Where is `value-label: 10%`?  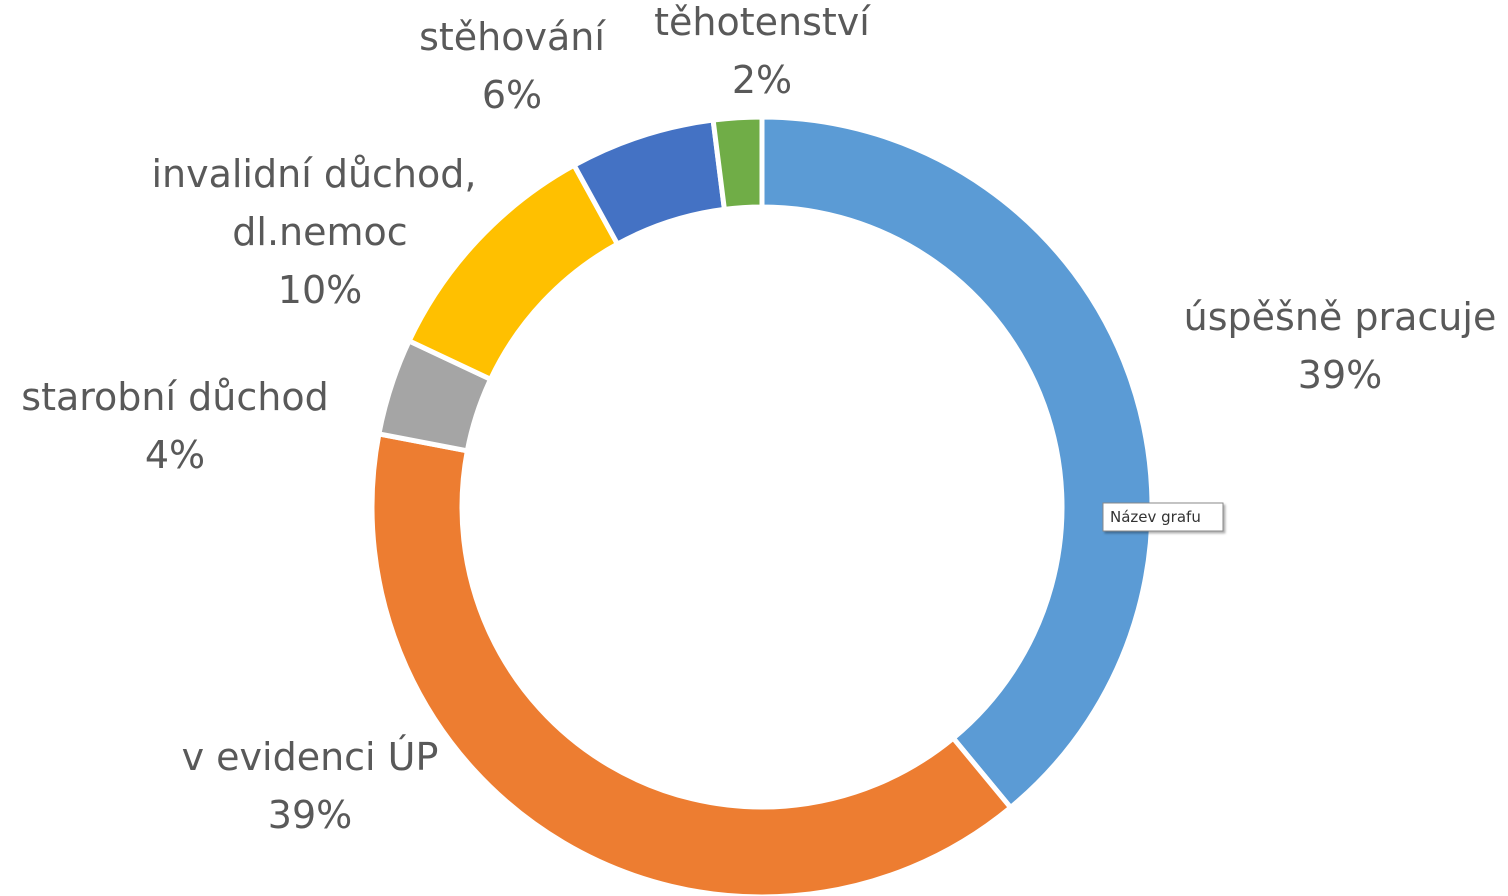
value-label: 10% is located at coordinates (320, 290).